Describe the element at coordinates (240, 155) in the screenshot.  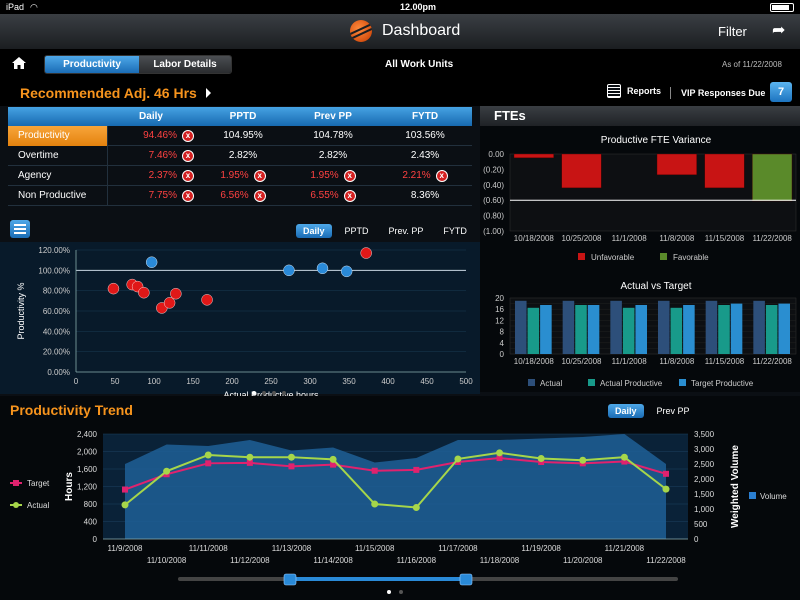
I see `kpi-row: Overtime 7.46% x 2.82% 2.82% 2.43%` at that location.